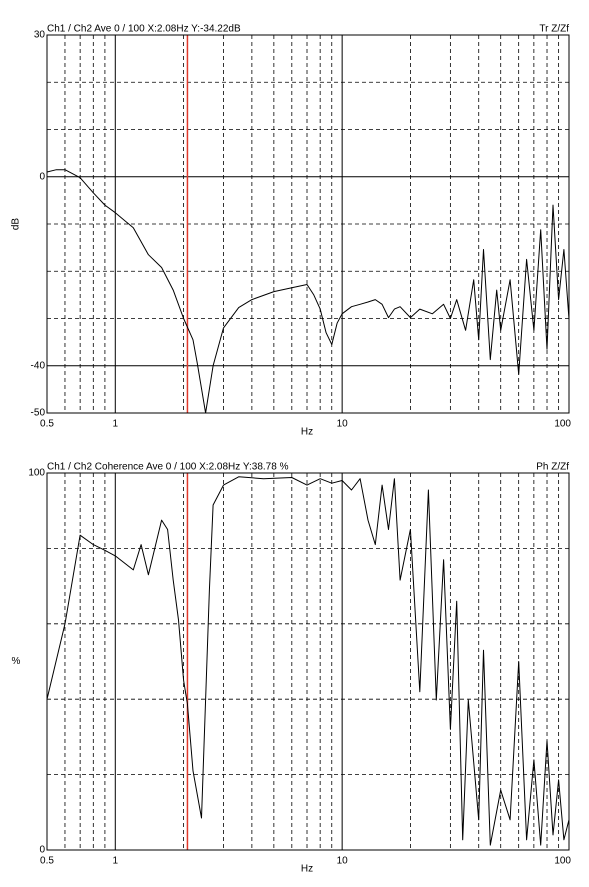 The height and width of the screenshot is (887, 589). What do you see at coordinates (36, 473) in the screenshot?
I see `y-tick-label: 100` at bounding box center [36, 473].